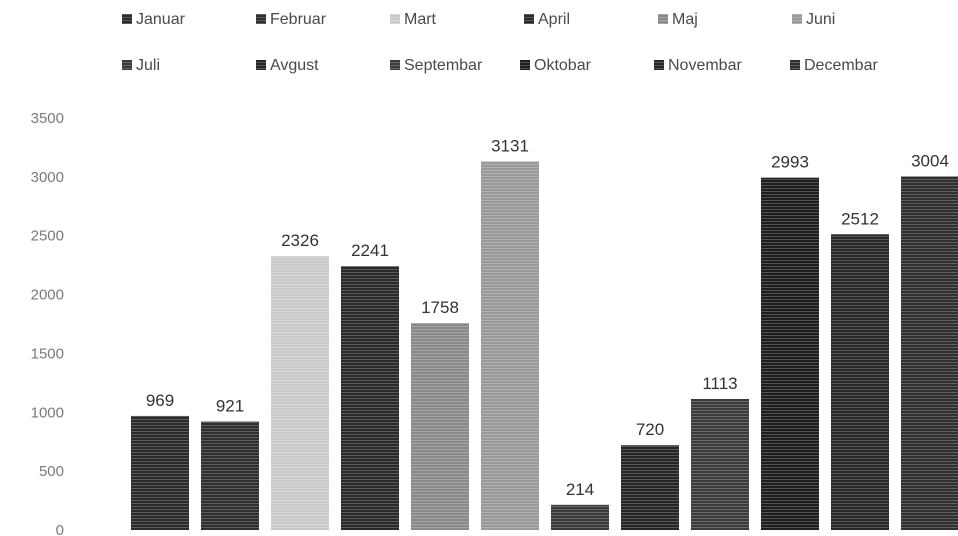  I want to click on legend-label-mart: Mart, so click(420, 19).